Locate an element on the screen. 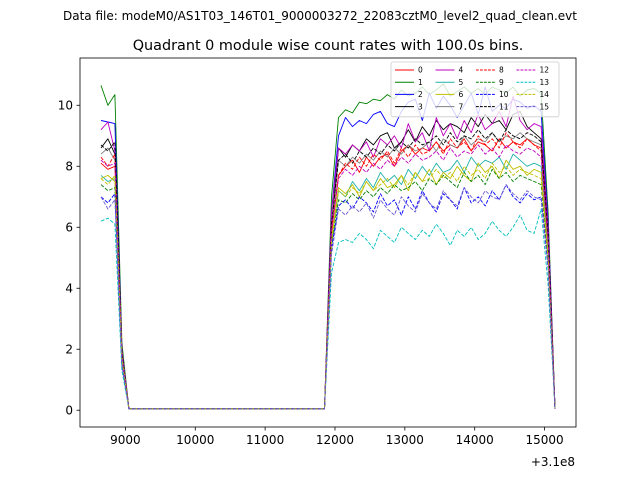 The width and height of the screenshot is (640, 480). legend-label-1: 1 is located at coordinates (420, 82).